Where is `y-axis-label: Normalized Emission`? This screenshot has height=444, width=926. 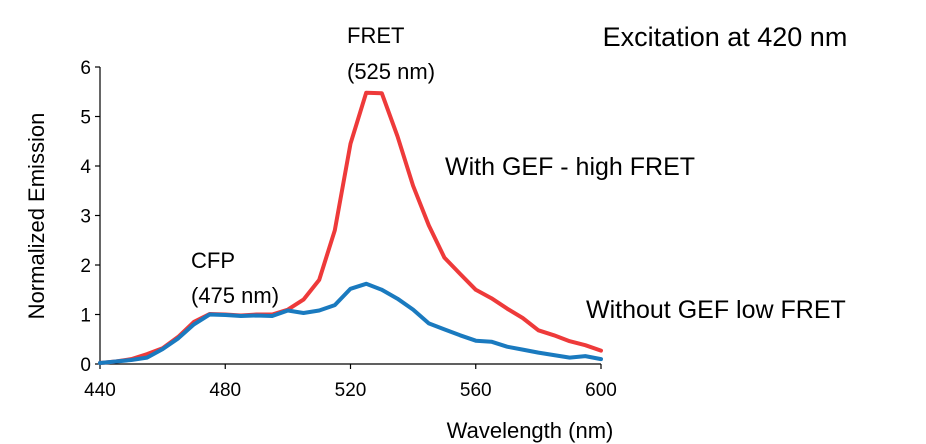
y-axis-label: Normalized Emission is located at coordinates (36, 216).